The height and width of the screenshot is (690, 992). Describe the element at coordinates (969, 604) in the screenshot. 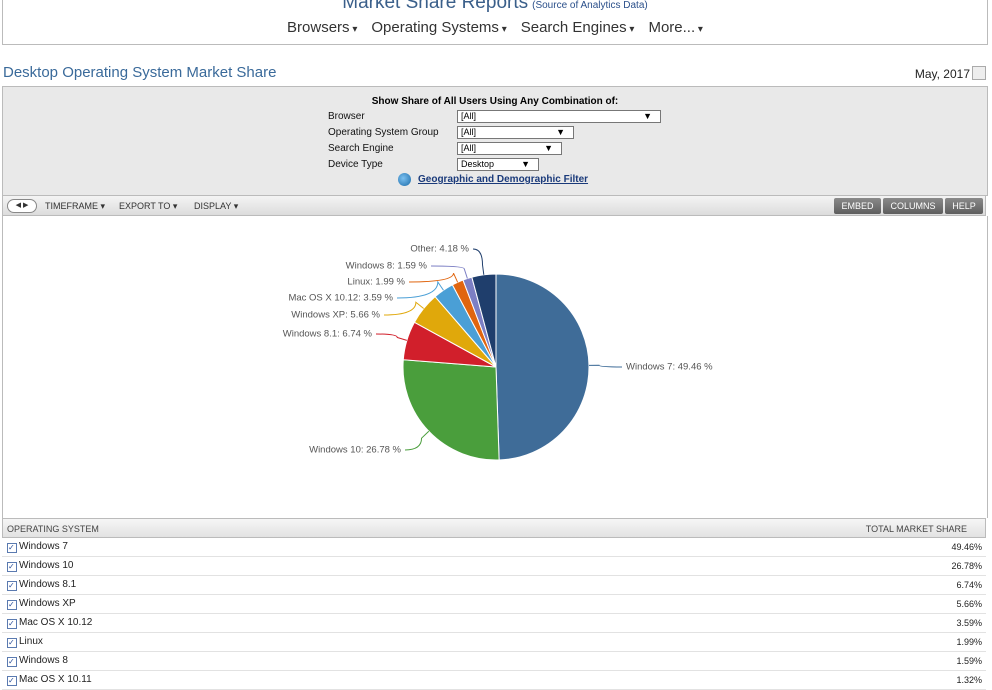

I see `share-cell: 5.66%` at that location.